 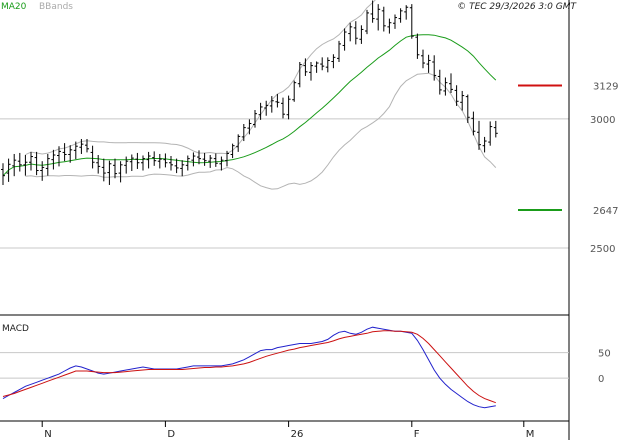 I want to click on price-y-tick-label: 2500, so click(x=602, y=249).